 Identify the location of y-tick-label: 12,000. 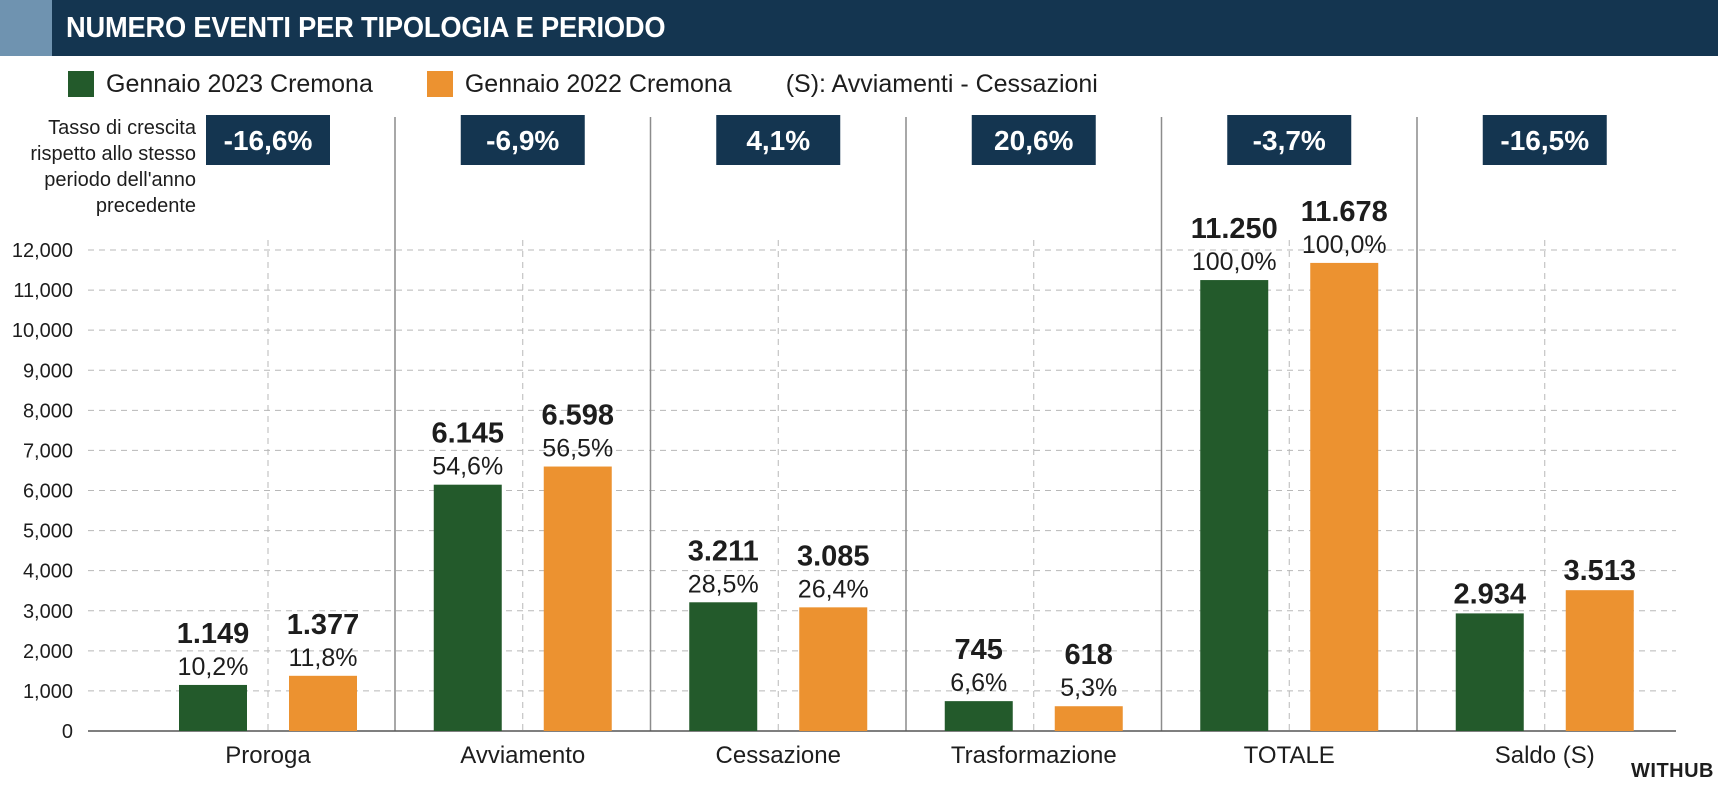
(42, 251).